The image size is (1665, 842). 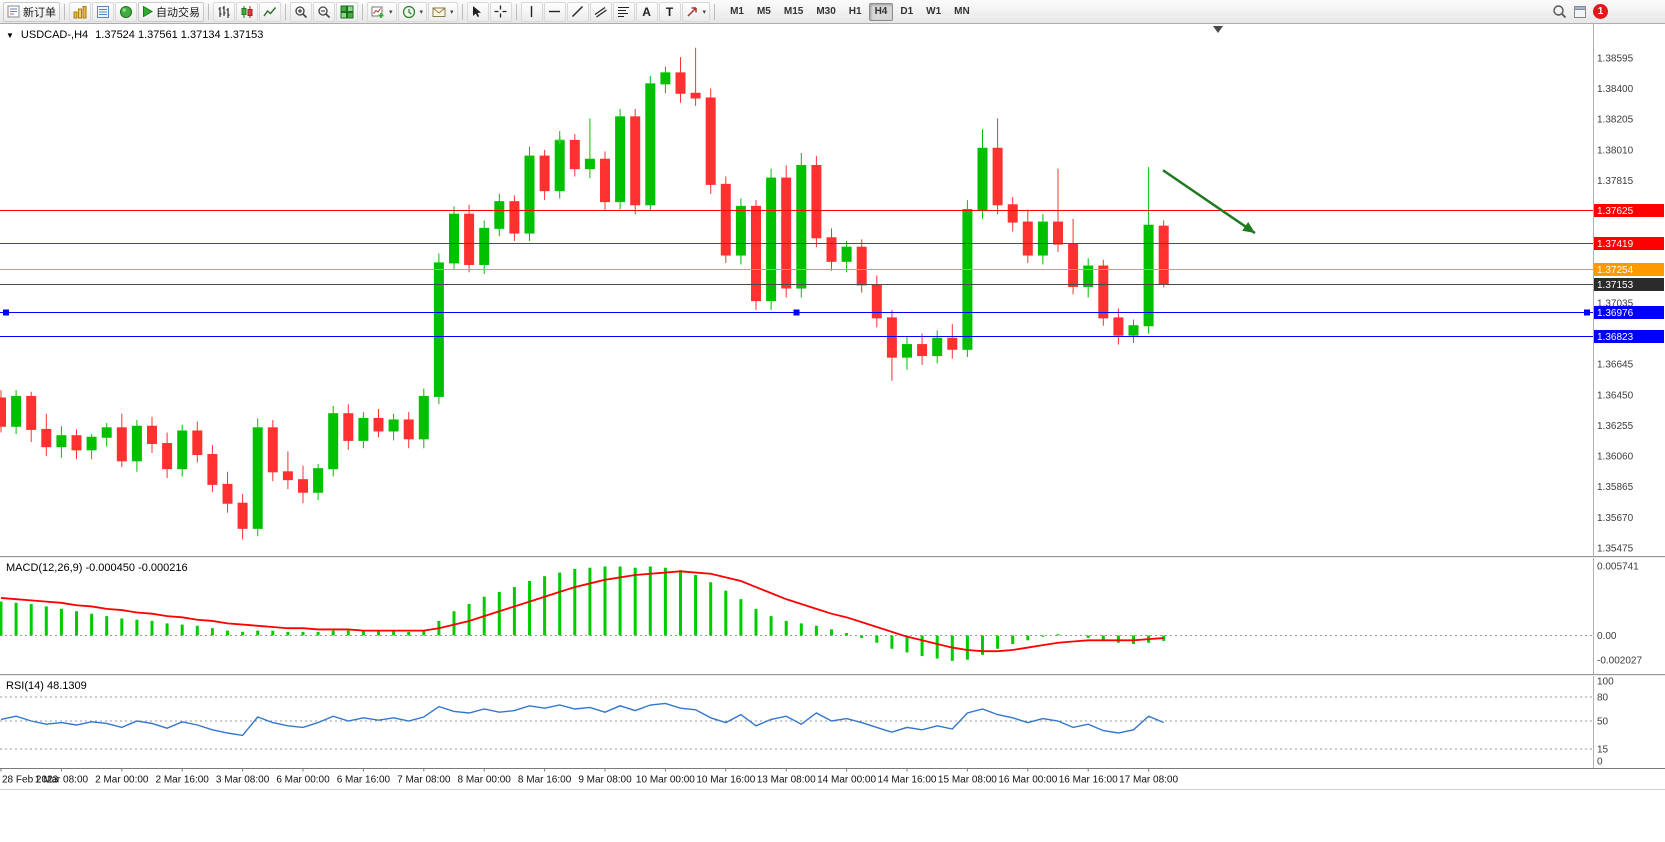 I want to click on vertical-line-tool-button, so click(x=531, y=11).